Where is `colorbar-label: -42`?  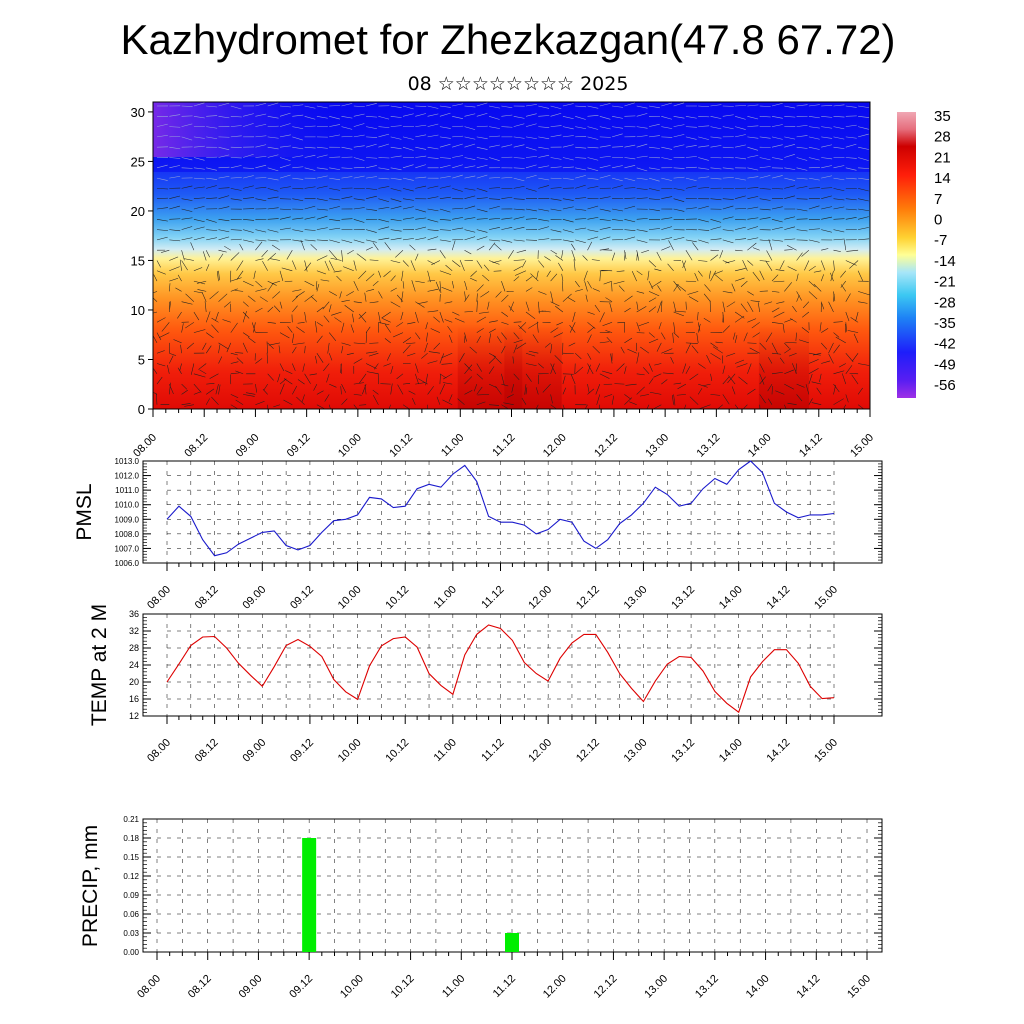
colorbar-label: -42 is located at coordinates (945, 344).